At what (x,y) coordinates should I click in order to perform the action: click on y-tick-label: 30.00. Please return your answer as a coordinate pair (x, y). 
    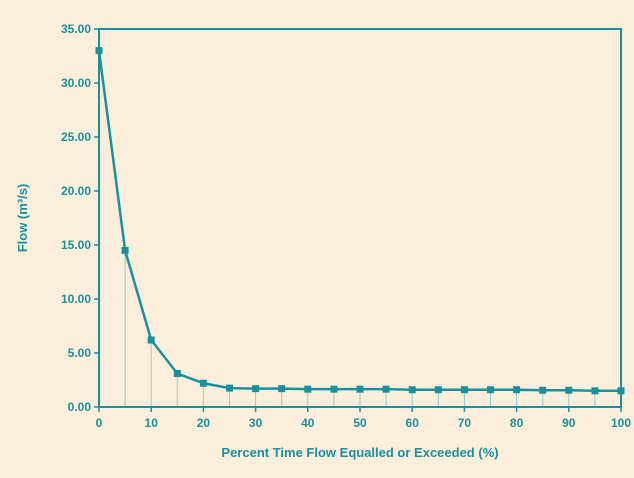
    Looking at the image, I should click on (76, 83).